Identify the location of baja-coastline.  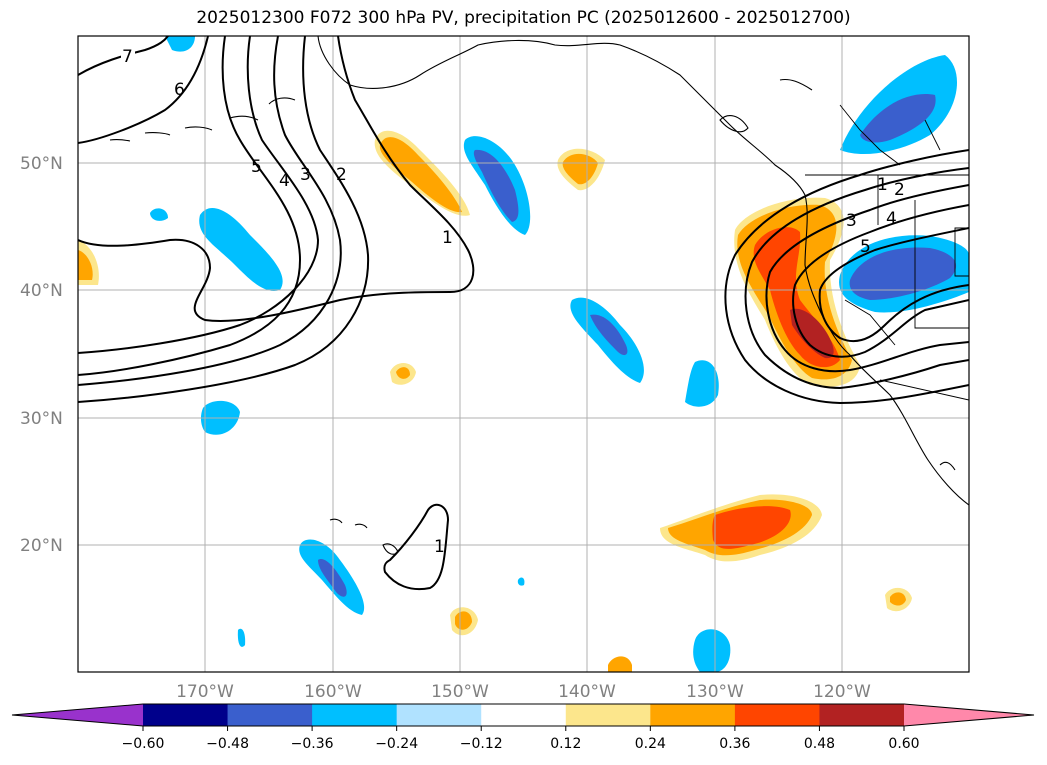
(947, 466).